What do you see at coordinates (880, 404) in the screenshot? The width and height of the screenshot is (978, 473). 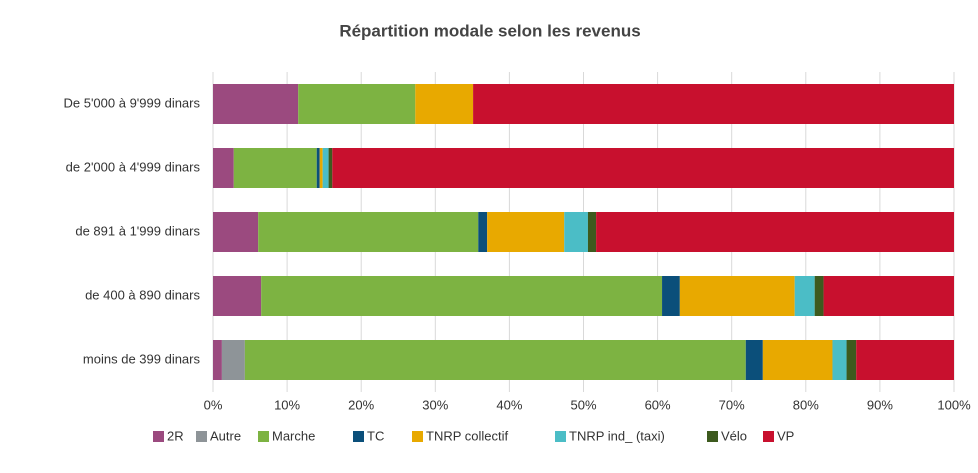 I see `x-tick-label: 90%` at bounding box center [880, 404].